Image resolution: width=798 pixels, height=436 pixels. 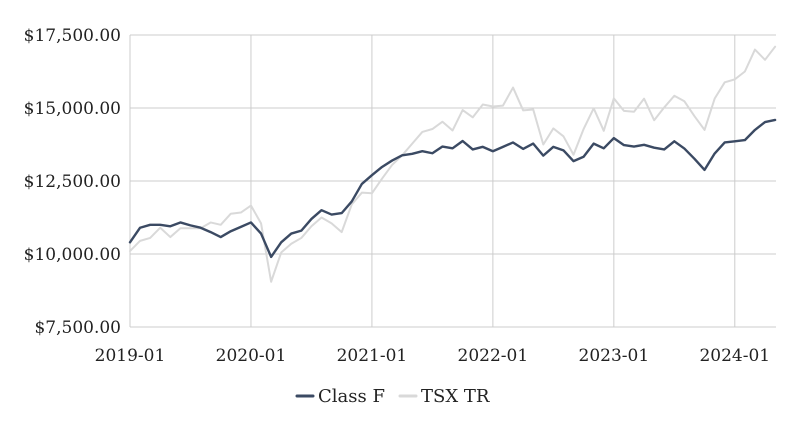 What do you see at coordinates (72, 109) in the screenshot?
I see `y-tick-label: $15,000.00` at bounding box center [72, 109].